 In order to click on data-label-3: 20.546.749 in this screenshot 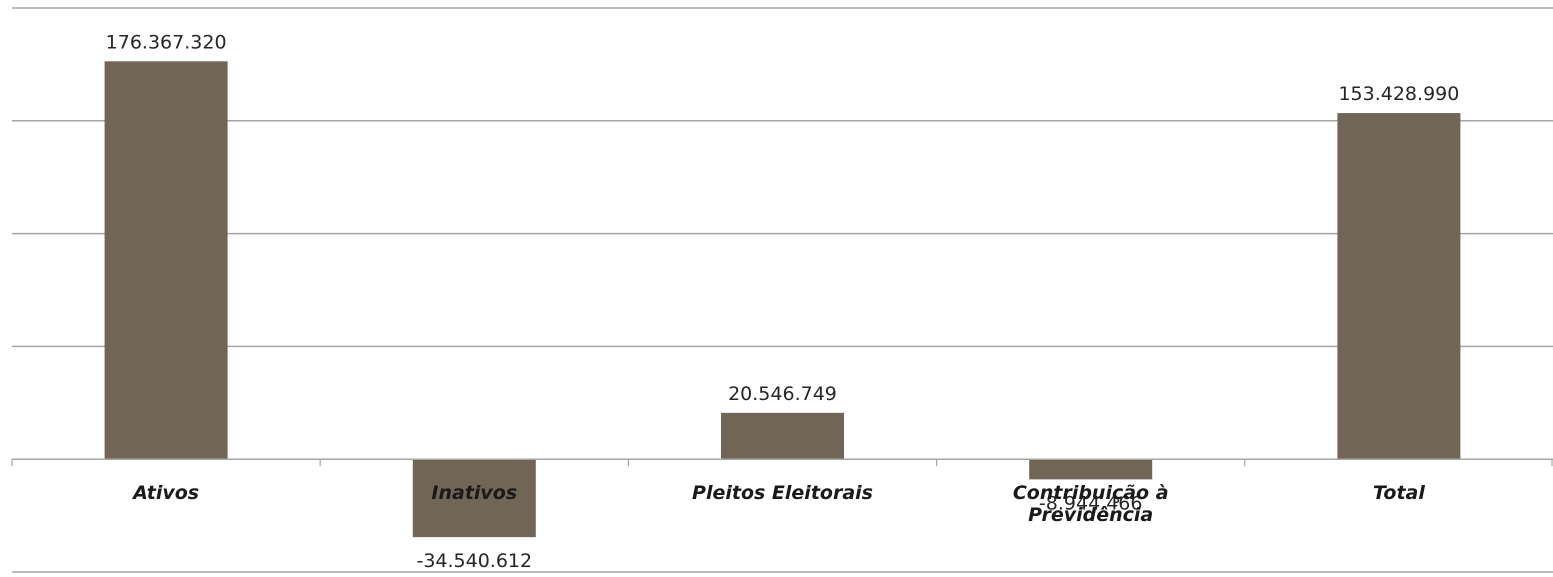, I will do `click(782, 394)`.